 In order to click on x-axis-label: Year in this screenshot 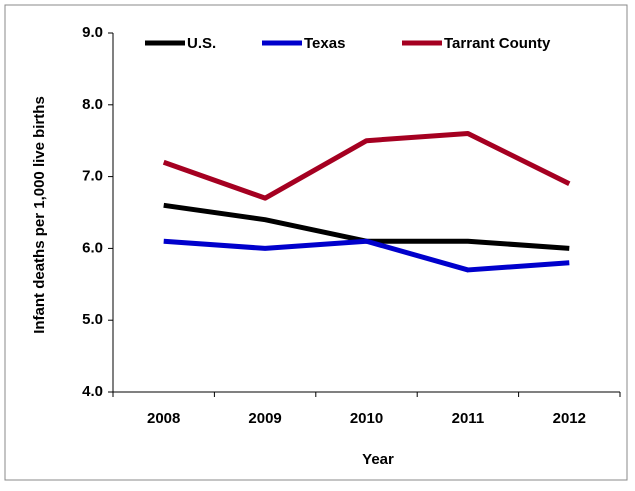, I will do `click(378, 459)`.